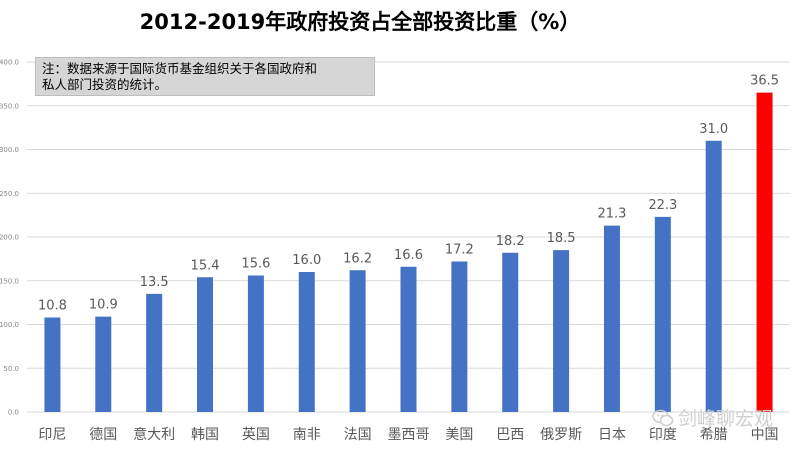 Image resolution: width=800 pixels, height=450 pixels. What do you see at coordinates (360, 22) in the screenshot?
I see `chart-title: 2012-2019年政府投资占全部投资比重（%）` at bounding box center [360, 22].